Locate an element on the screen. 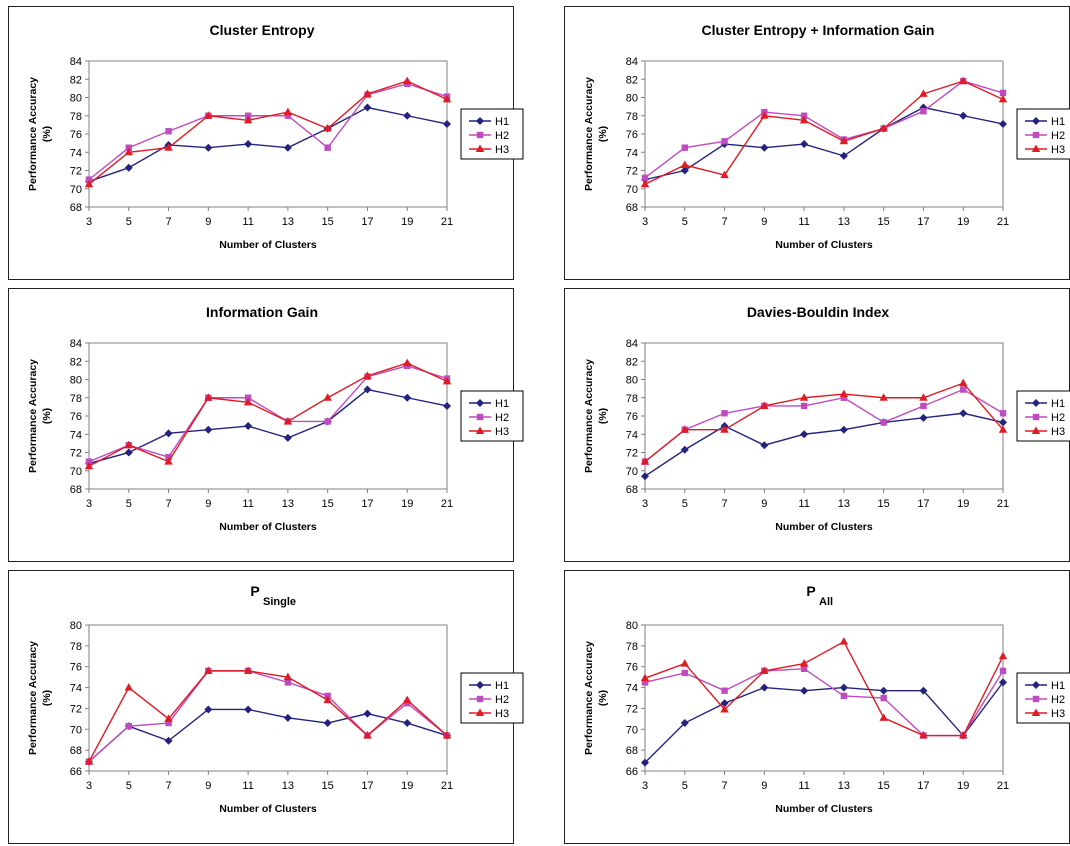 Image resolution: width=1070 pixels, height=846 pixels. y-tick-label: 80 is located at coordinates (76, 381).